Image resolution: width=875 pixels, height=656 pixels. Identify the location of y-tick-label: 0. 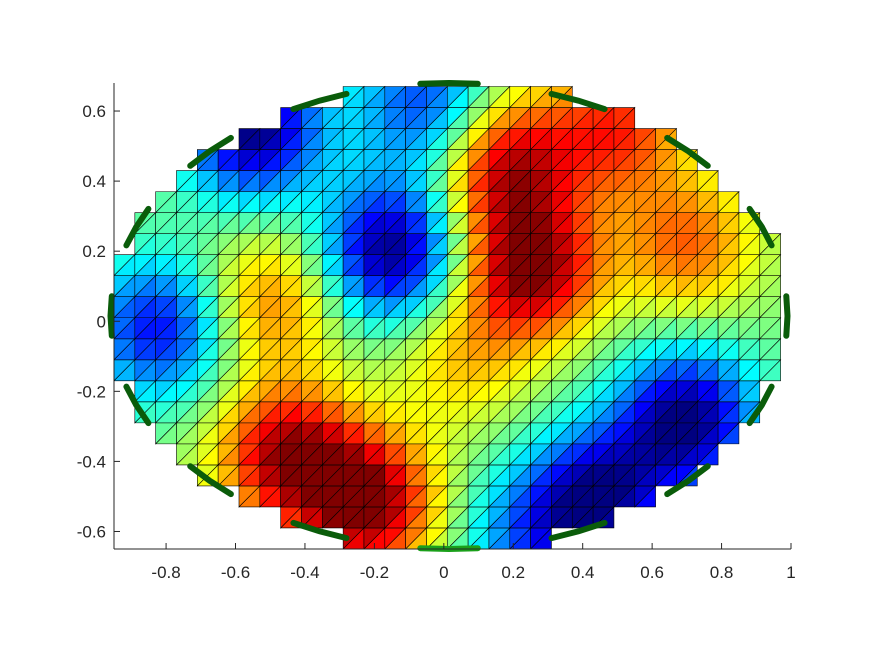
(101, 321).